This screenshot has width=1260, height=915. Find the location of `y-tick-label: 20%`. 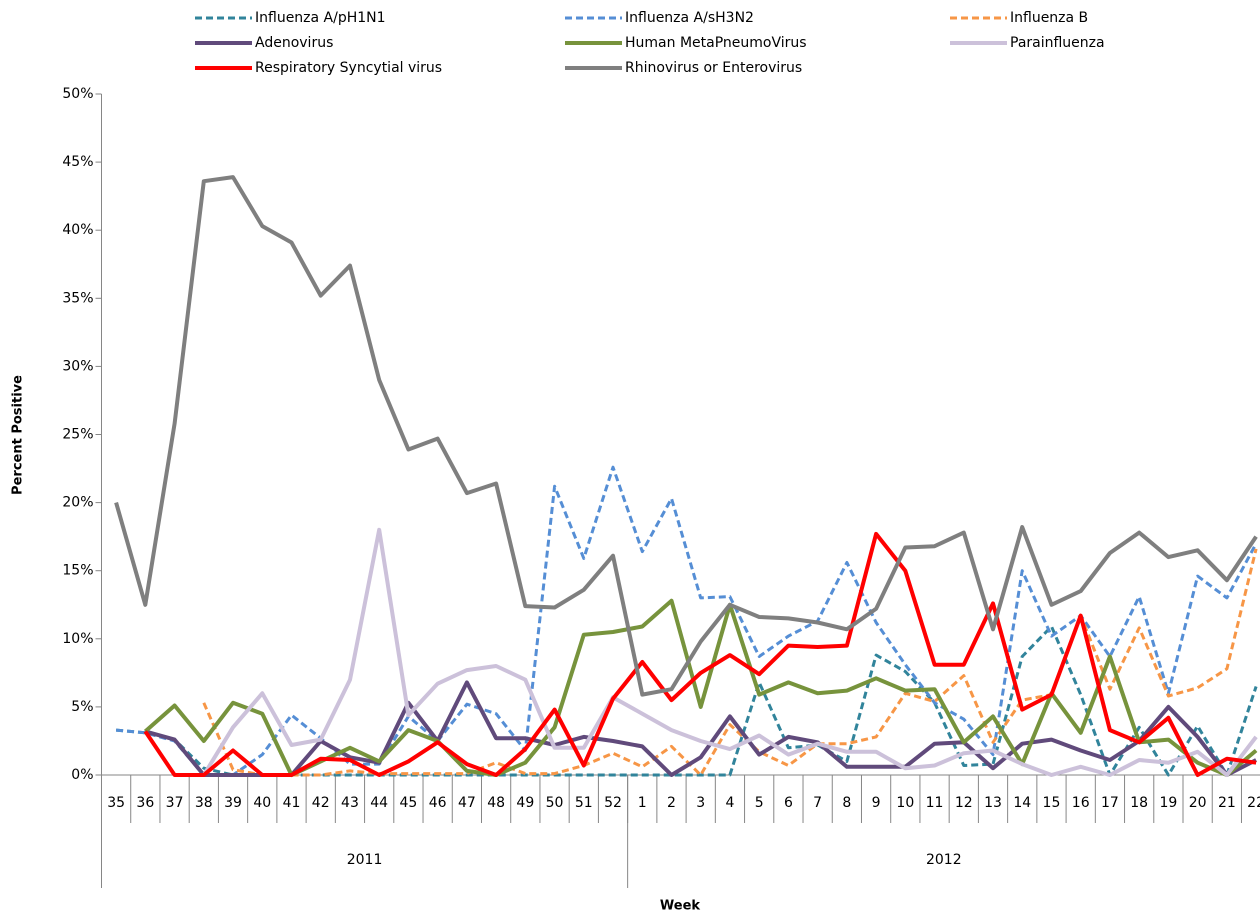

y-tick-label: 20% is located at coordinates (77, 503).